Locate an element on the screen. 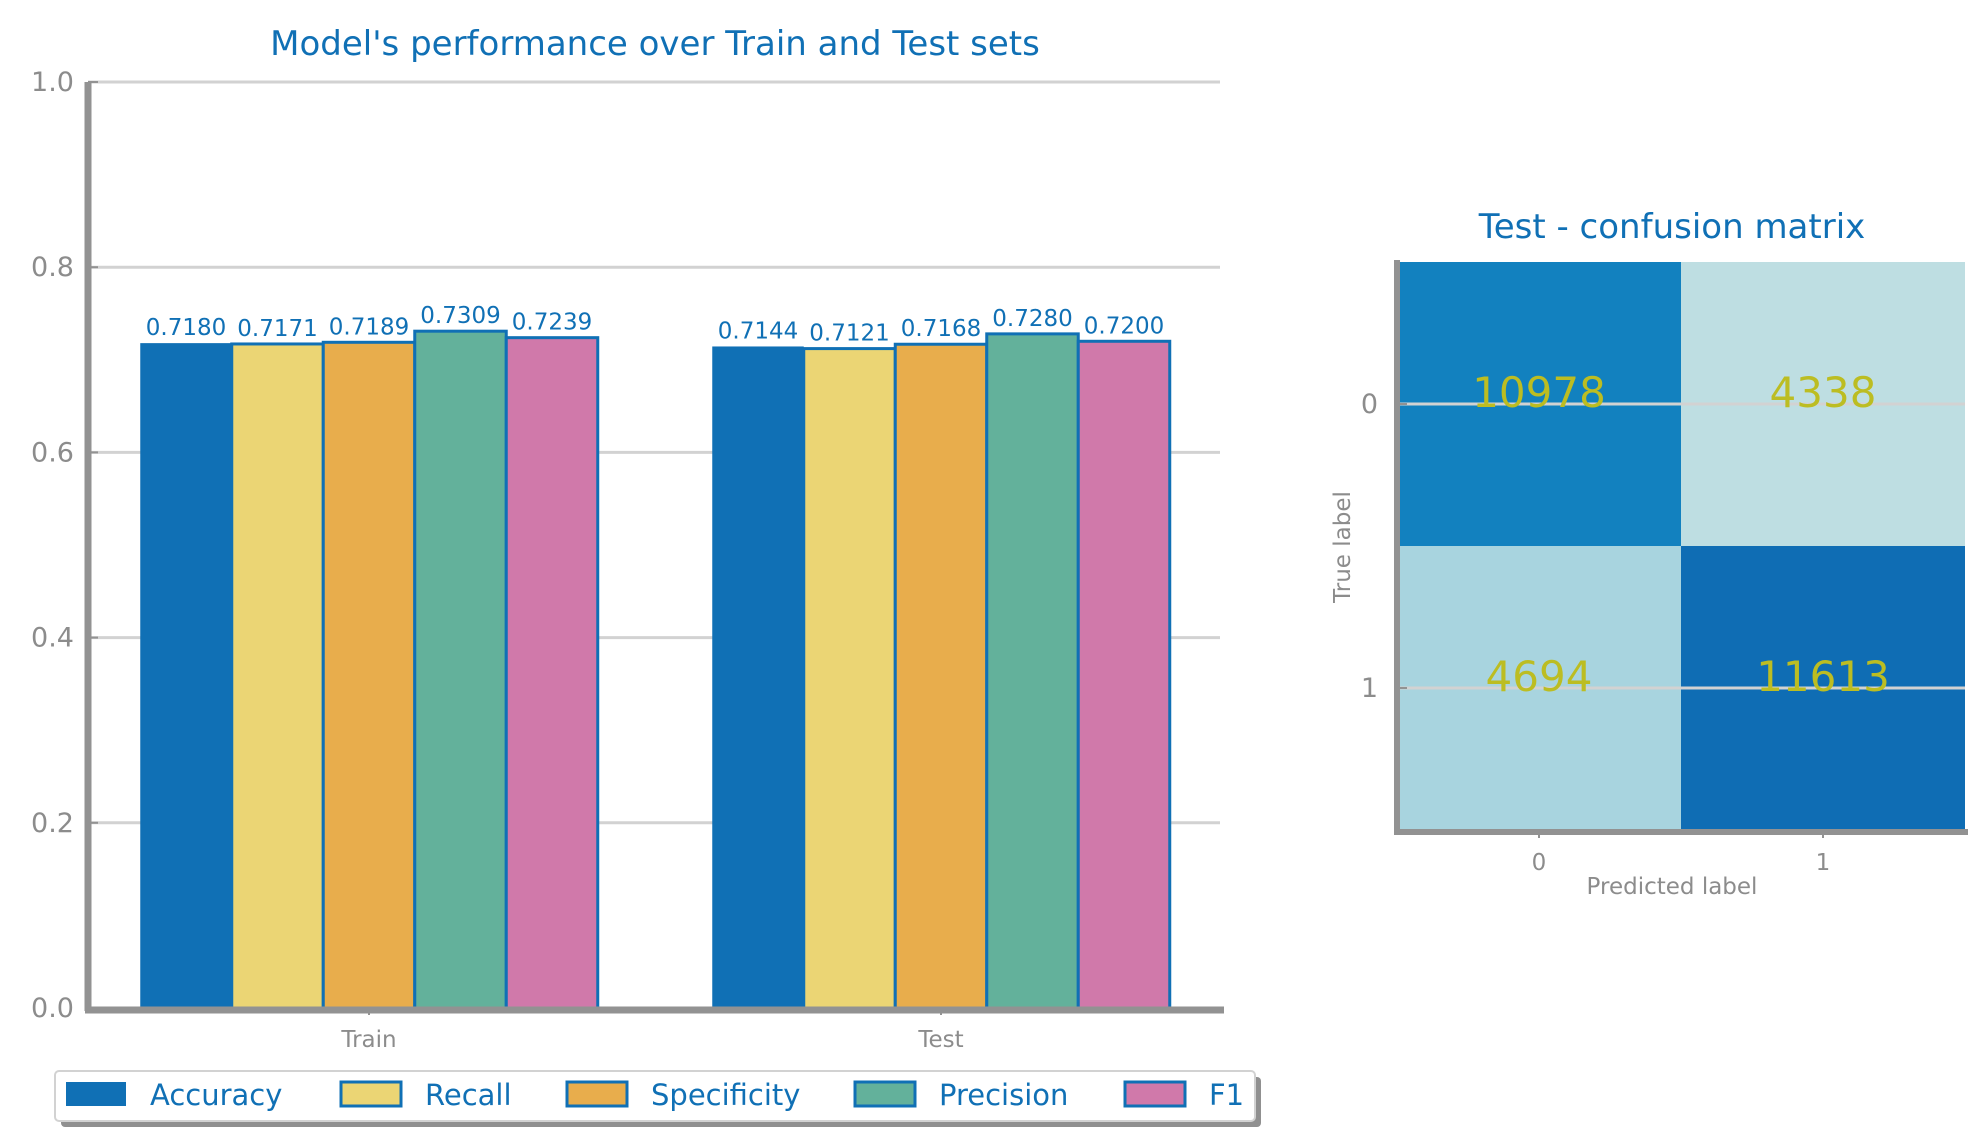 The height and width of the screenshot is (1147, 1978). legend-label-precision: Precision is located at coordinates (1003, 1095).